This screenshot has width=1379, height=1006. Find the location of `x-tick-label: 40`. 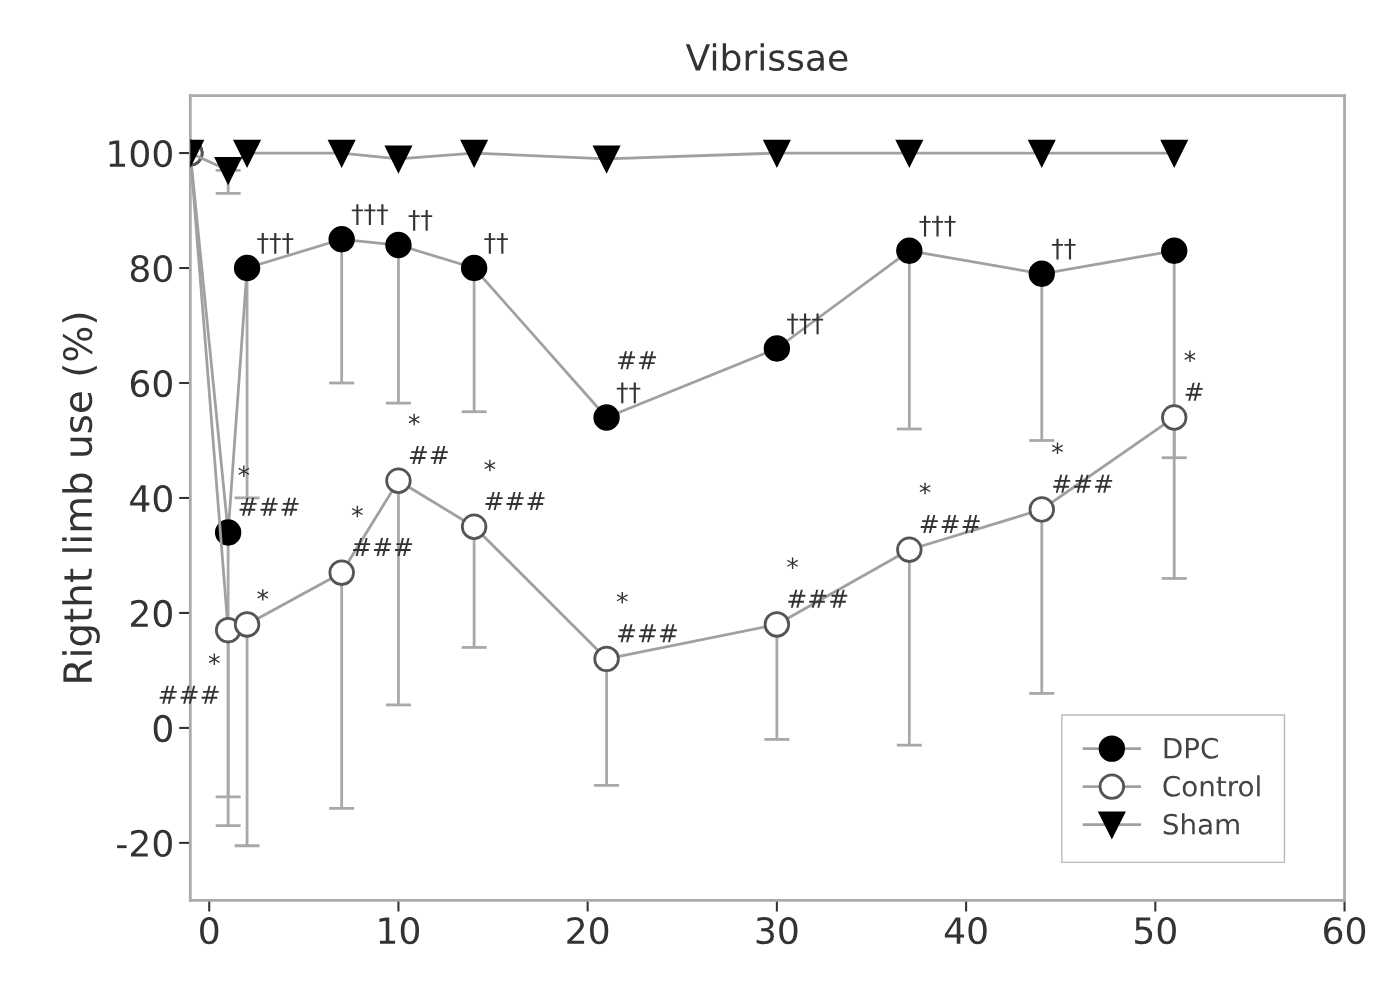

x-tick-label: 40 is located at coordinates (965, 930).